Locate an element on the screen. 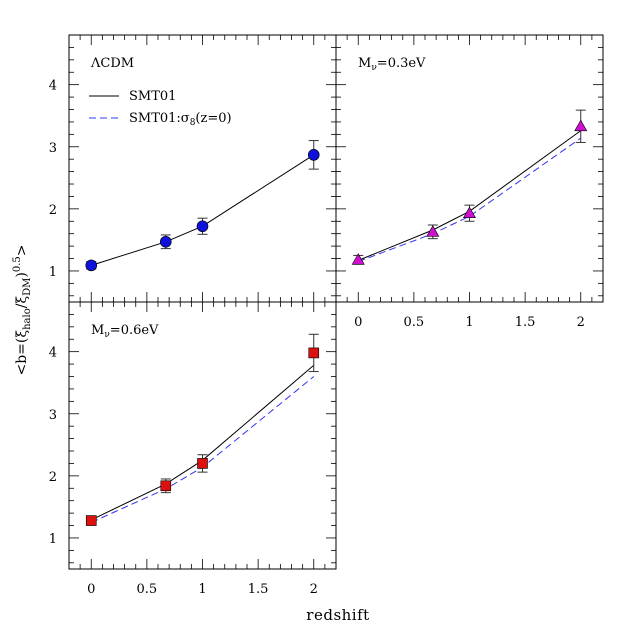  panel-label: ΛCDM is located at coordinates (112, 63).